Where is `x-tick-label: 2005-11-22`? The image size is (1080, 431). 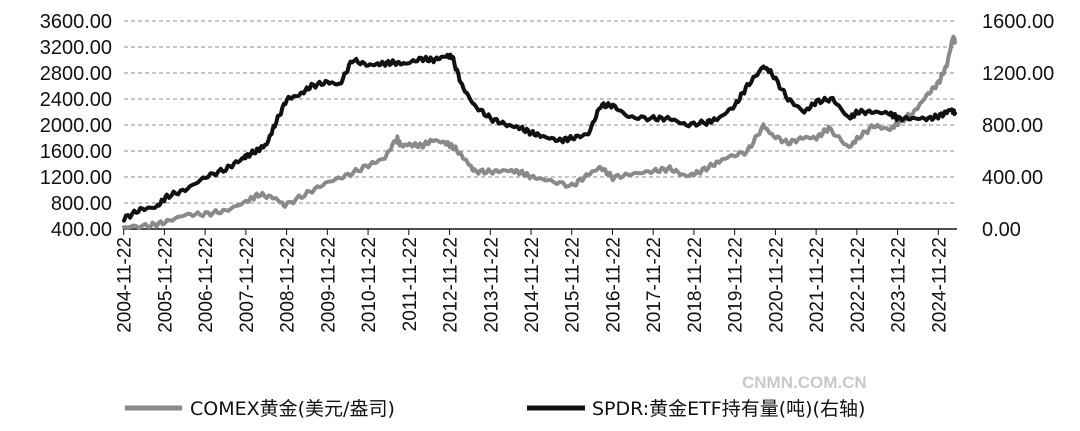
x-tick-label: 2005-11-22 is located at coordinates (165, 285).